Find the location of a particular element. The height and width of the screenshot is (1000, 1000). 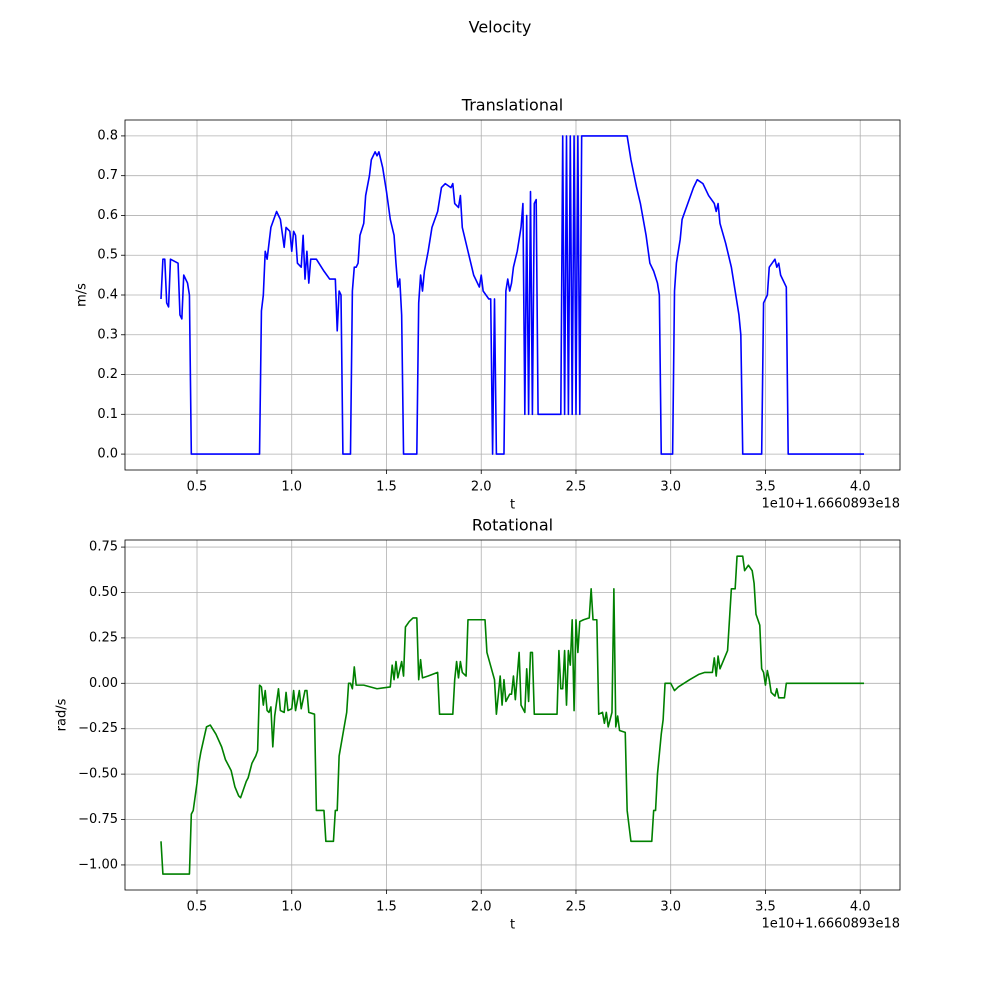

y-tick-label: 0.5 is located at coordinates (107, 255).